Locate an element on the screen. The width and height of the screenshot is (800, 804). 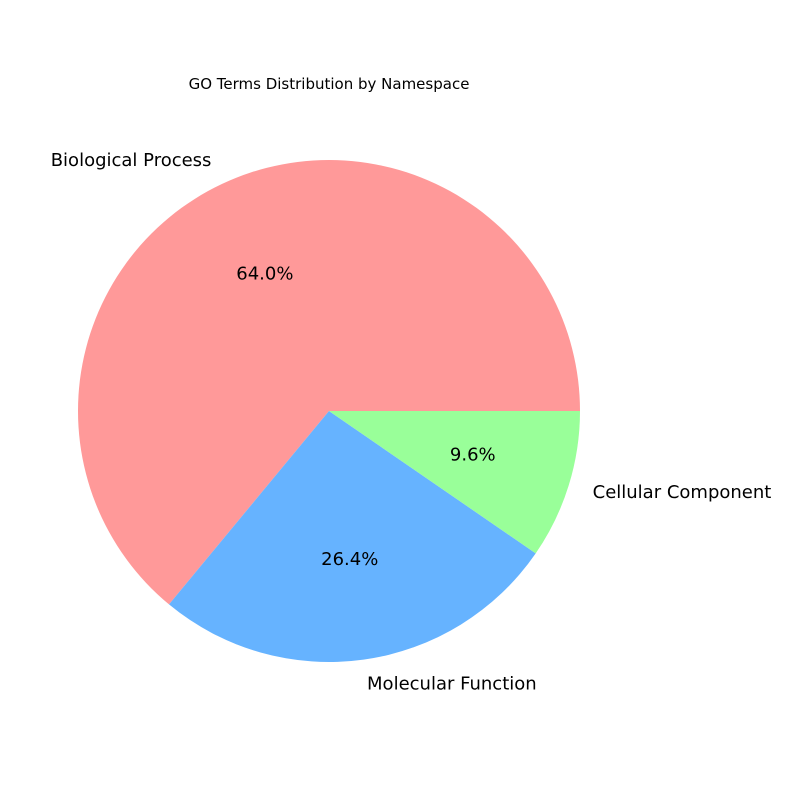
chart-title: GO Terms Distribution by Namespace is located at coordinates (329, 84).